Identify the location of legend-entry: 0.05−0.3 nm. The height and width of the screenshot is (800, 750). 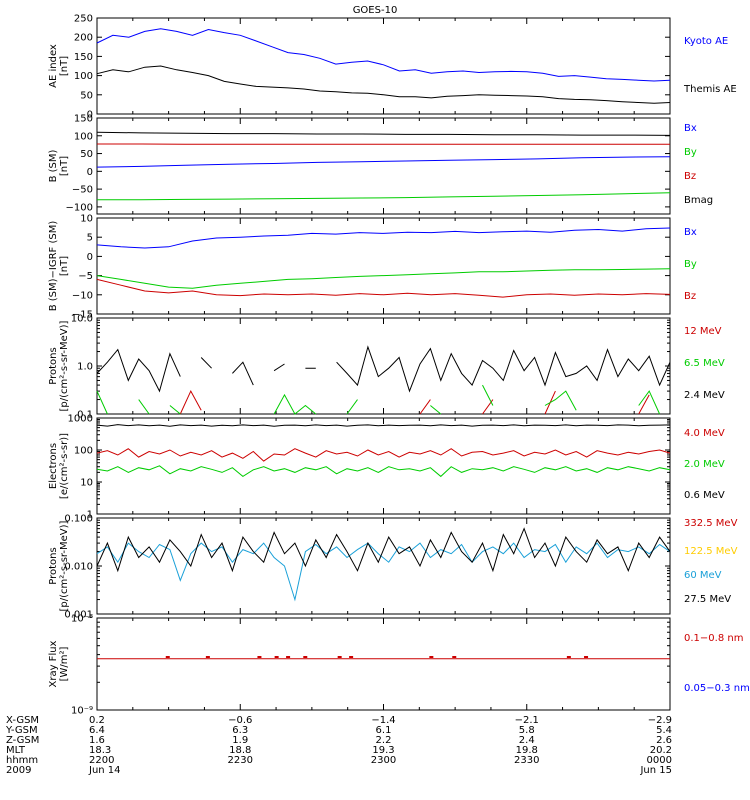
(717, 688).